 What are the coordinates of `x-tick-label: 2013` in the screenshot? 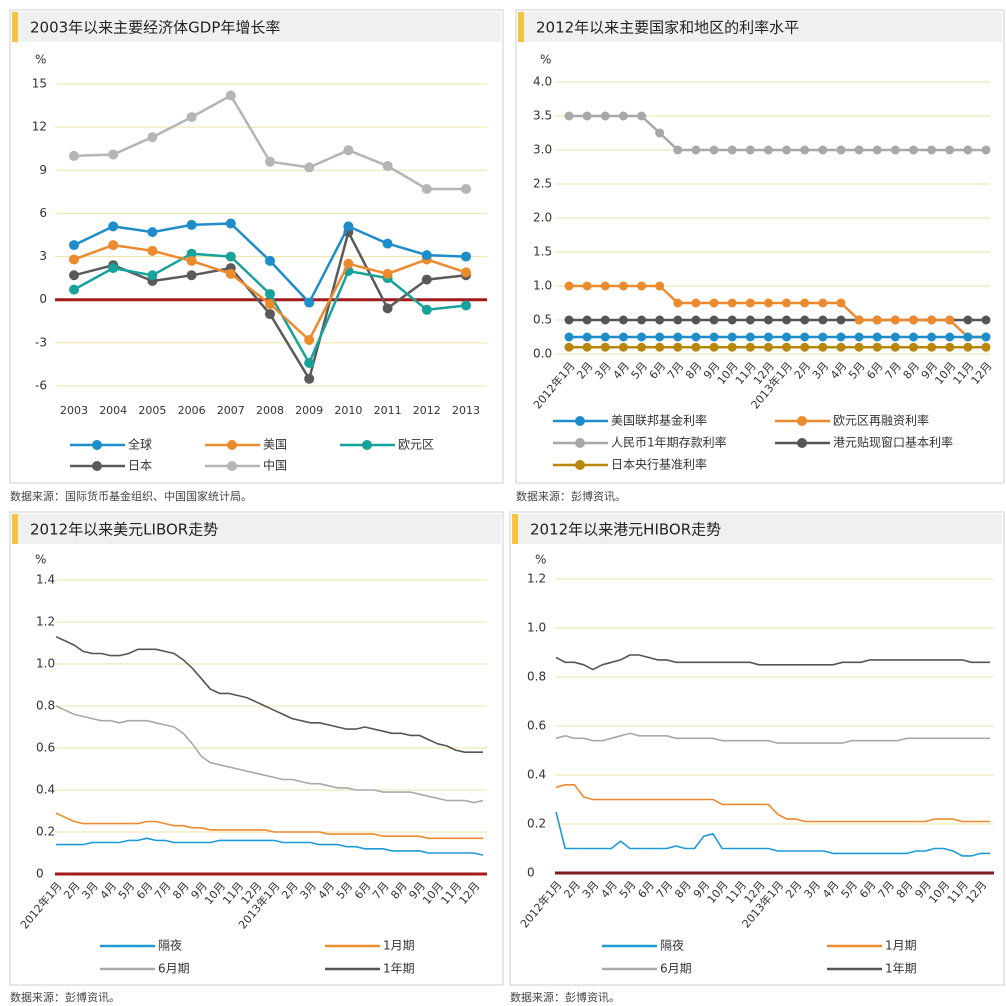 It's located at (466, 410).